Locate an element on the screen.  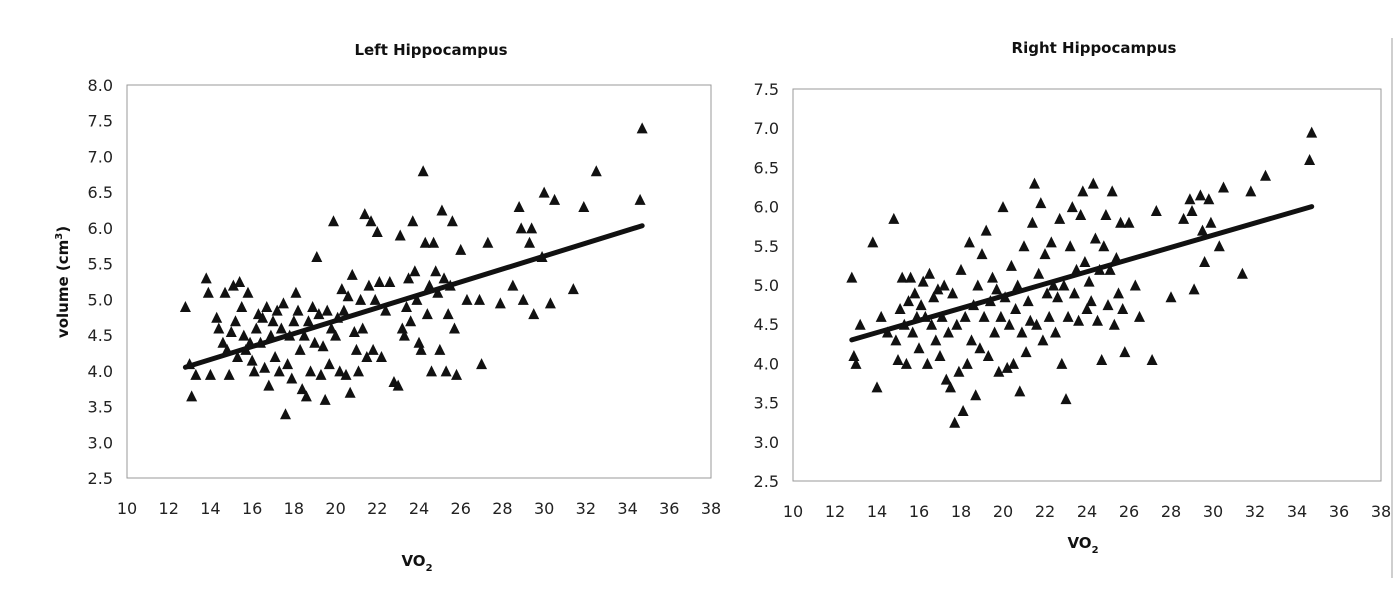
left-y-tick-label: 6.0 is located at coordinates (100, 228).